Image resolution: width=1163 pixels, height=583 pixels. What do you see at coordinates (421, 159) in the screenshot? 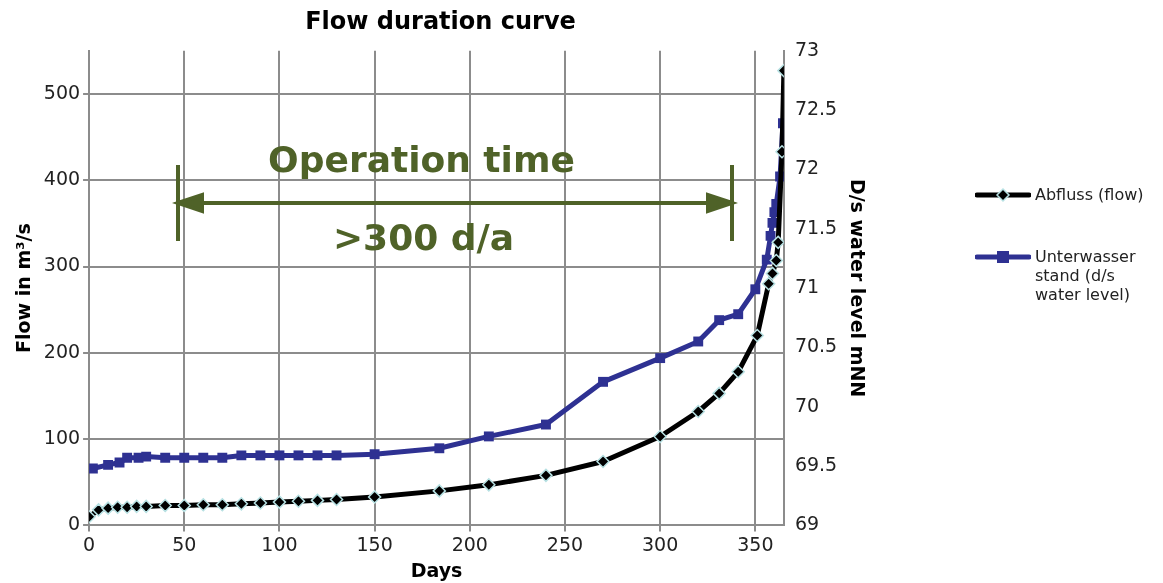
I see `annotation: Operation time` at bounding box center [421, 159].